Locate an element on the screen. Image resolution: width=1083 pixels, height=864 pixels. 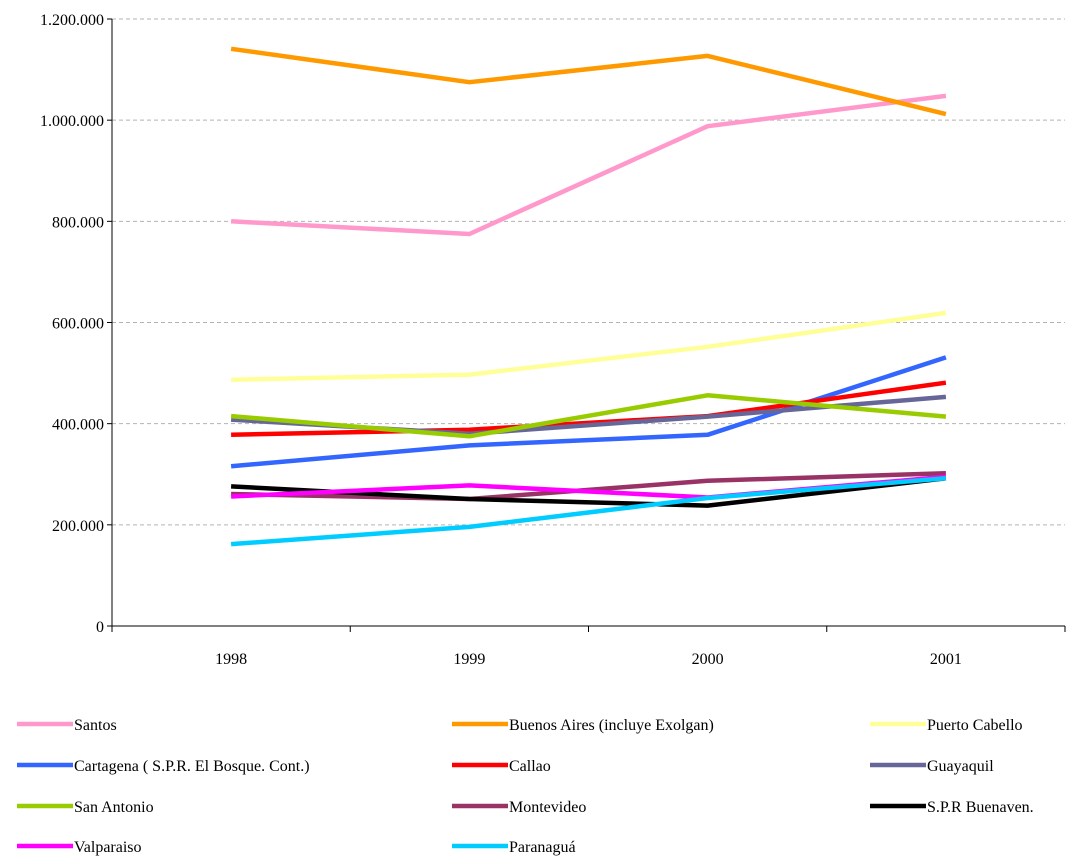
x-tick-label: 1998 is located at coordinates (231, 659).